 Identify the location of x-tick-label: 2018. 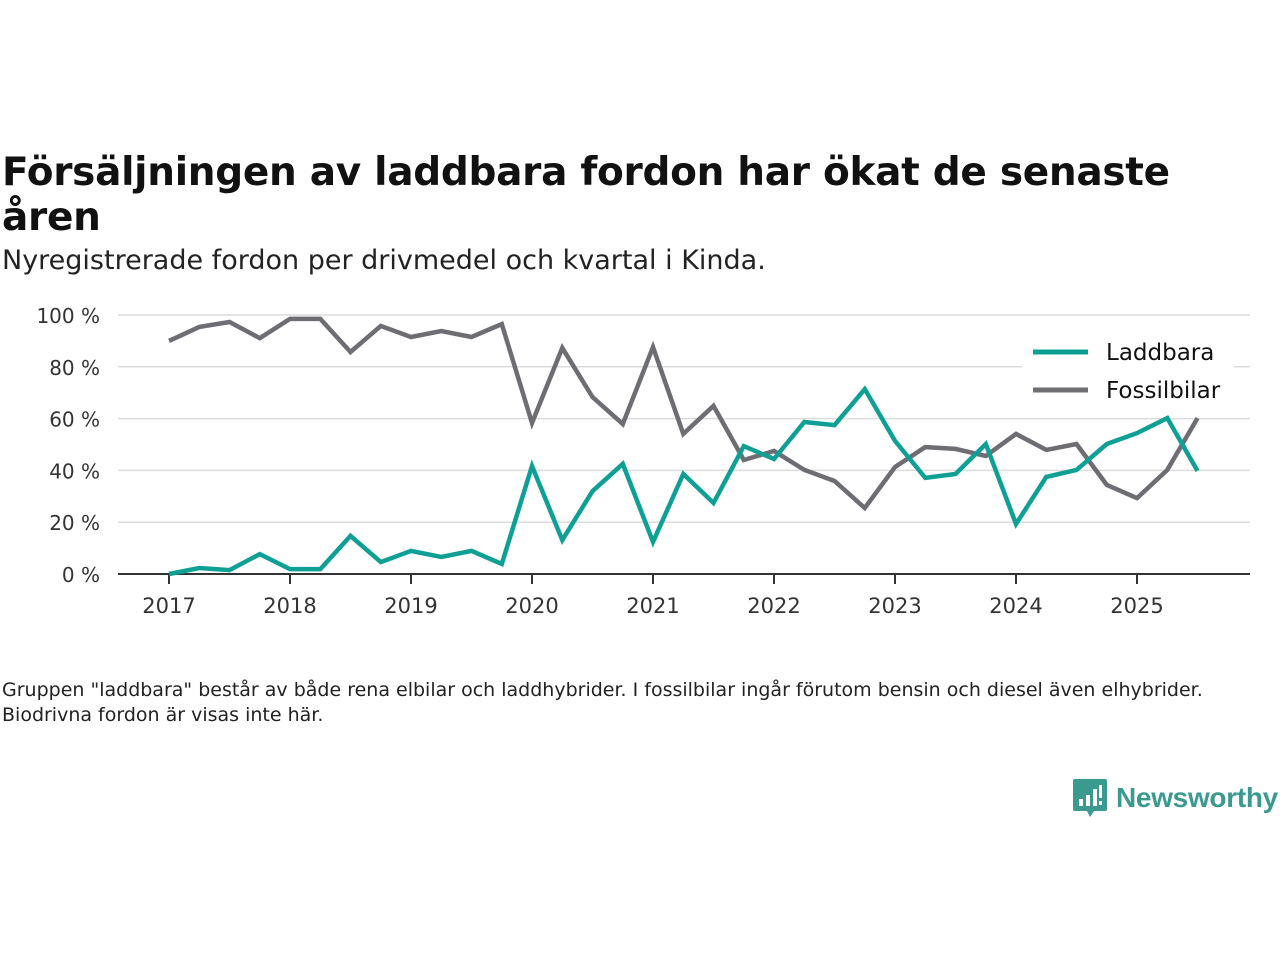
(289, 606).